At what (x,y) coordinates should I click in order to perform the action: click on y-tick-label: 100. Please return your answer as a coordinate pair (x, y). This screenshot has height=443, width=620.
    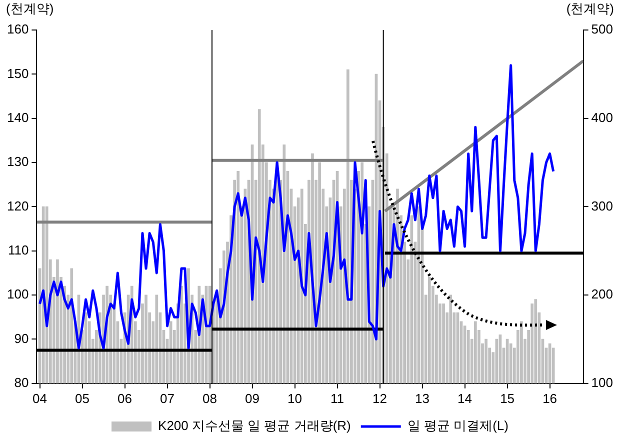
    Looking at the image, I should click on (17, 294).